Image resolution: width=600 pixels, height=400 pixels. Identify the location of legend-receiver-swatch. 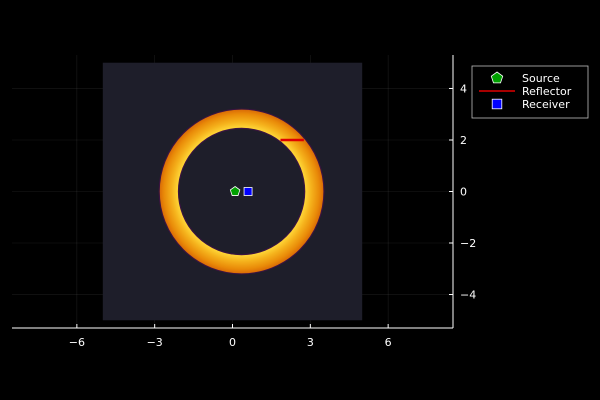
(497, 104).